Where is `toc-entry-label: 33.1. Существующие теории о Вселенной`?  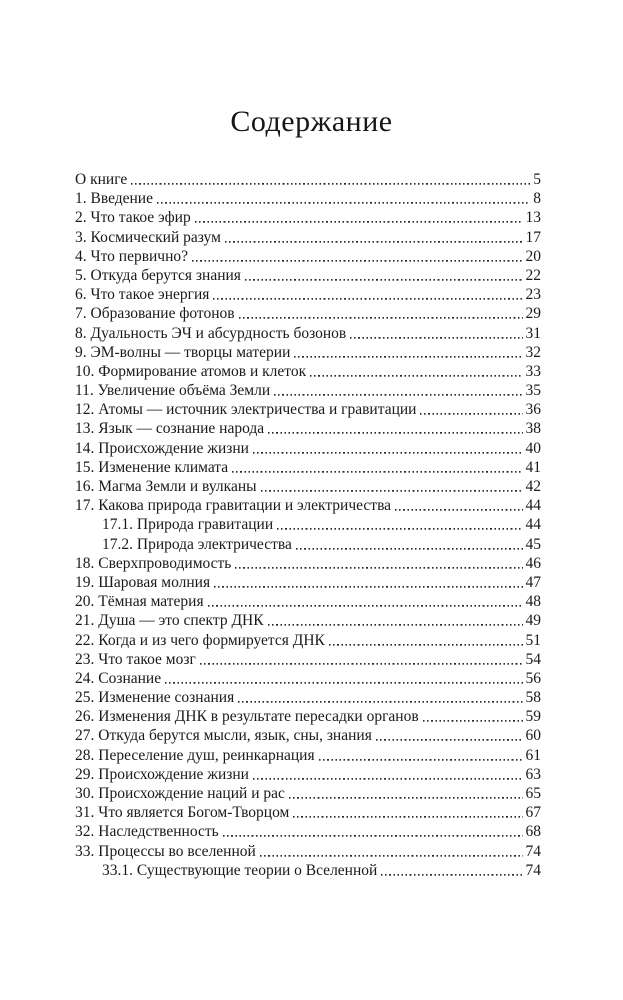 toc-entry-label: 33.1. Существующие теории о Вселенной is located at coordinates (240, 870).